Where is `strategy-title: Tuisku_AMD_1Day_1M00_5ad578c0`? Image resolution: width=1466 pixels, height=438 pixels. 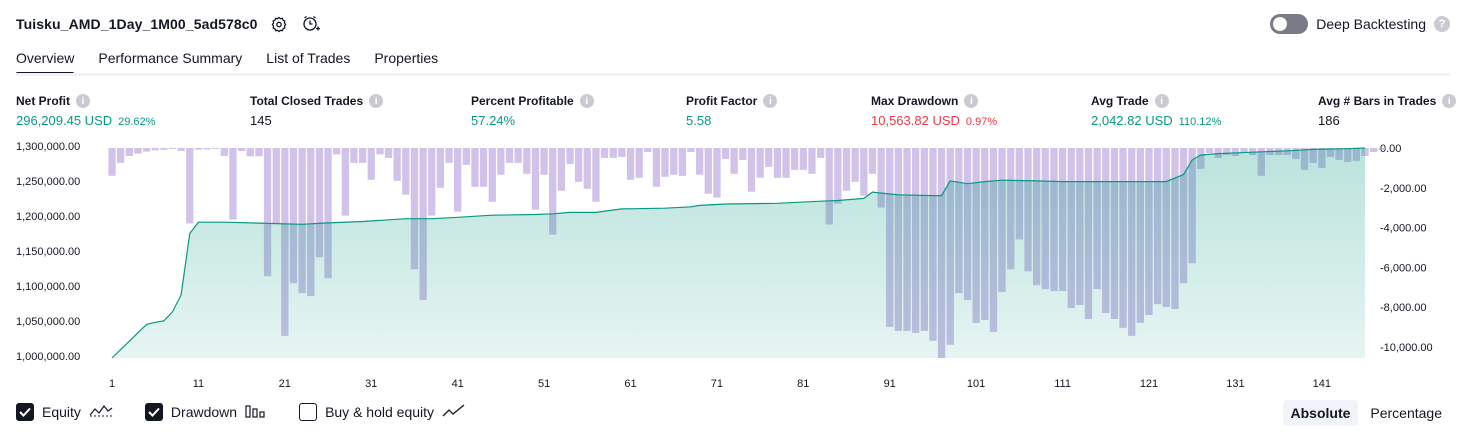
strategy-title: Tuisku_AMD_1Day_1M00_5ad578c0 is located at coordinates (137, 24).